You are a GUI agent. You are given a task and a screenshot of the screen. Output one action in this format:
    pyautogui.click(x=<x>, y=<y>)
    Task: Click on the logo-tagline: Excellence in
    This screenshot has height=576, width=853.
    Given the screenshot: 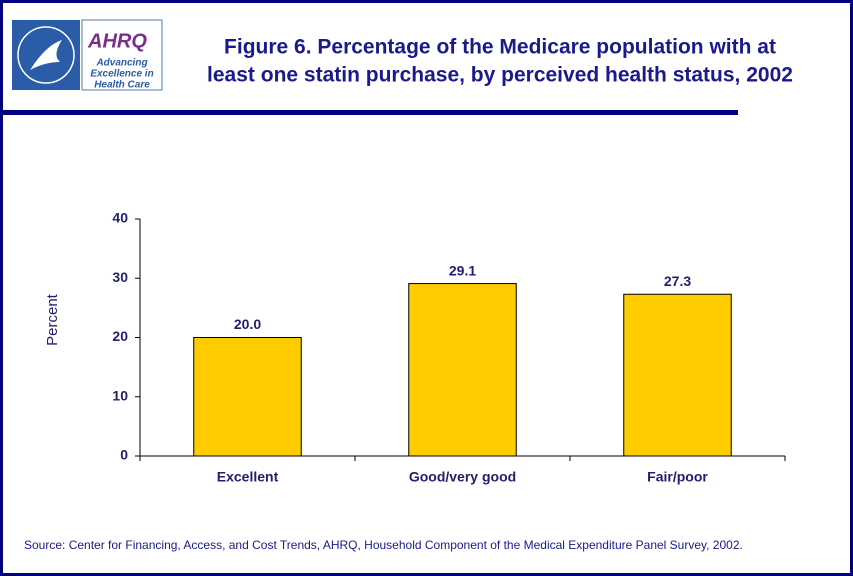 What is the action you would take?
    pyautogui.click(x=121, y=74)
    